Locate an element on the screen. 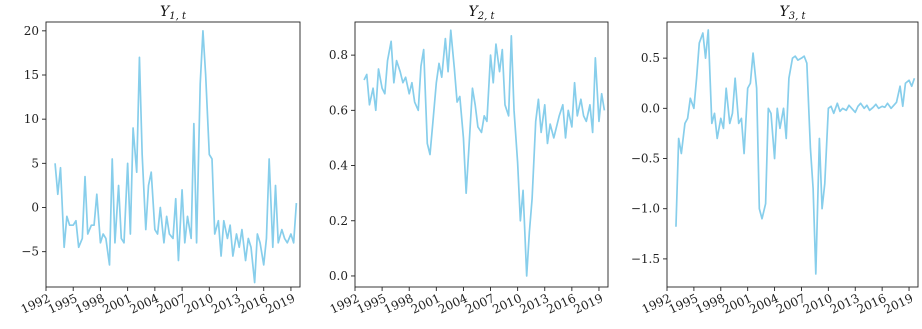 The image size is (922, 329). y-tick-label: −1.5 is located at coordinates (645, 259).